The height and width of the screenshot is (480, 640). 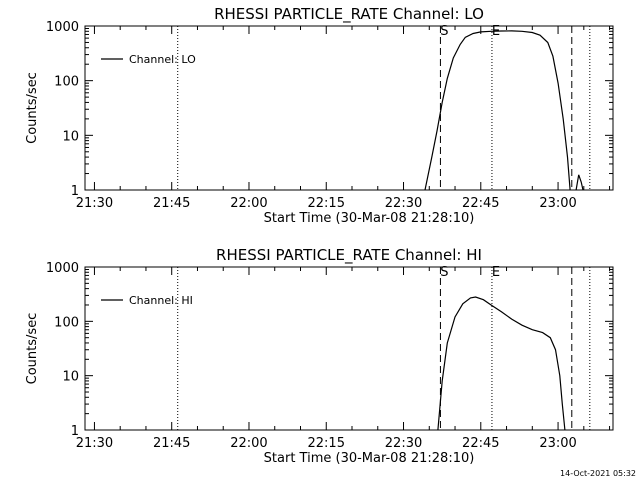 What do you see at coordinates (349, 14) in the screenshot?
I see `chart-title: RHESSI PARTICLE_RATE Channel: LO` at bounding box center [349, 14].